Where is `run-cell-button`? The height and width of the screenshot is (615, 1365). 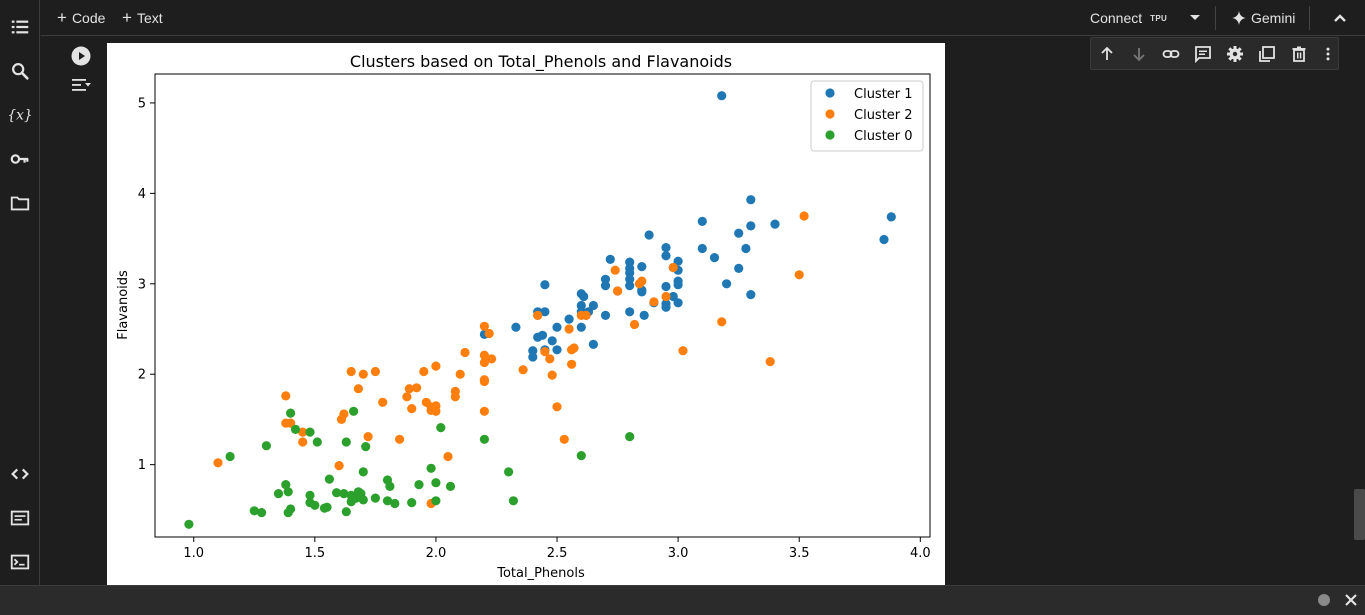 run-cell-button is located at coordinates (81, 56).